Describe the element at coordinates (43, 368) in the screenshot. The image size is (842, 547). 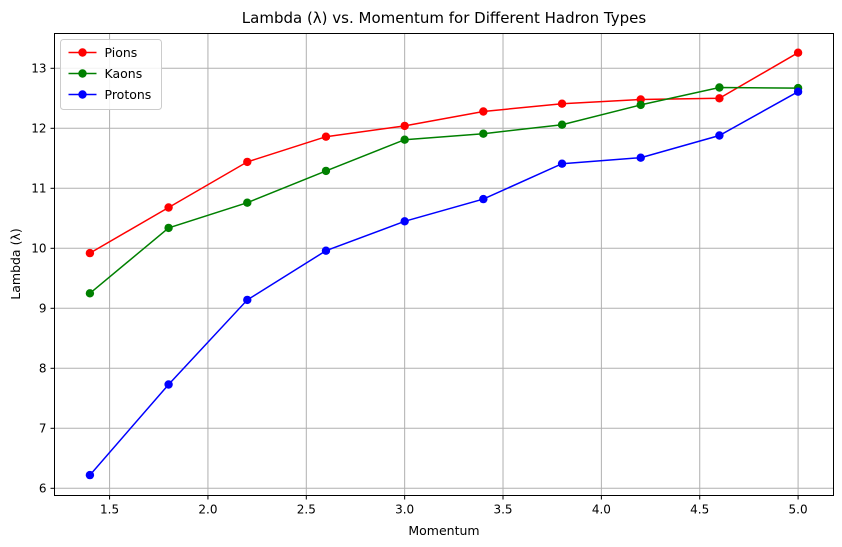
I see `y-tick-label: 8` at that location.